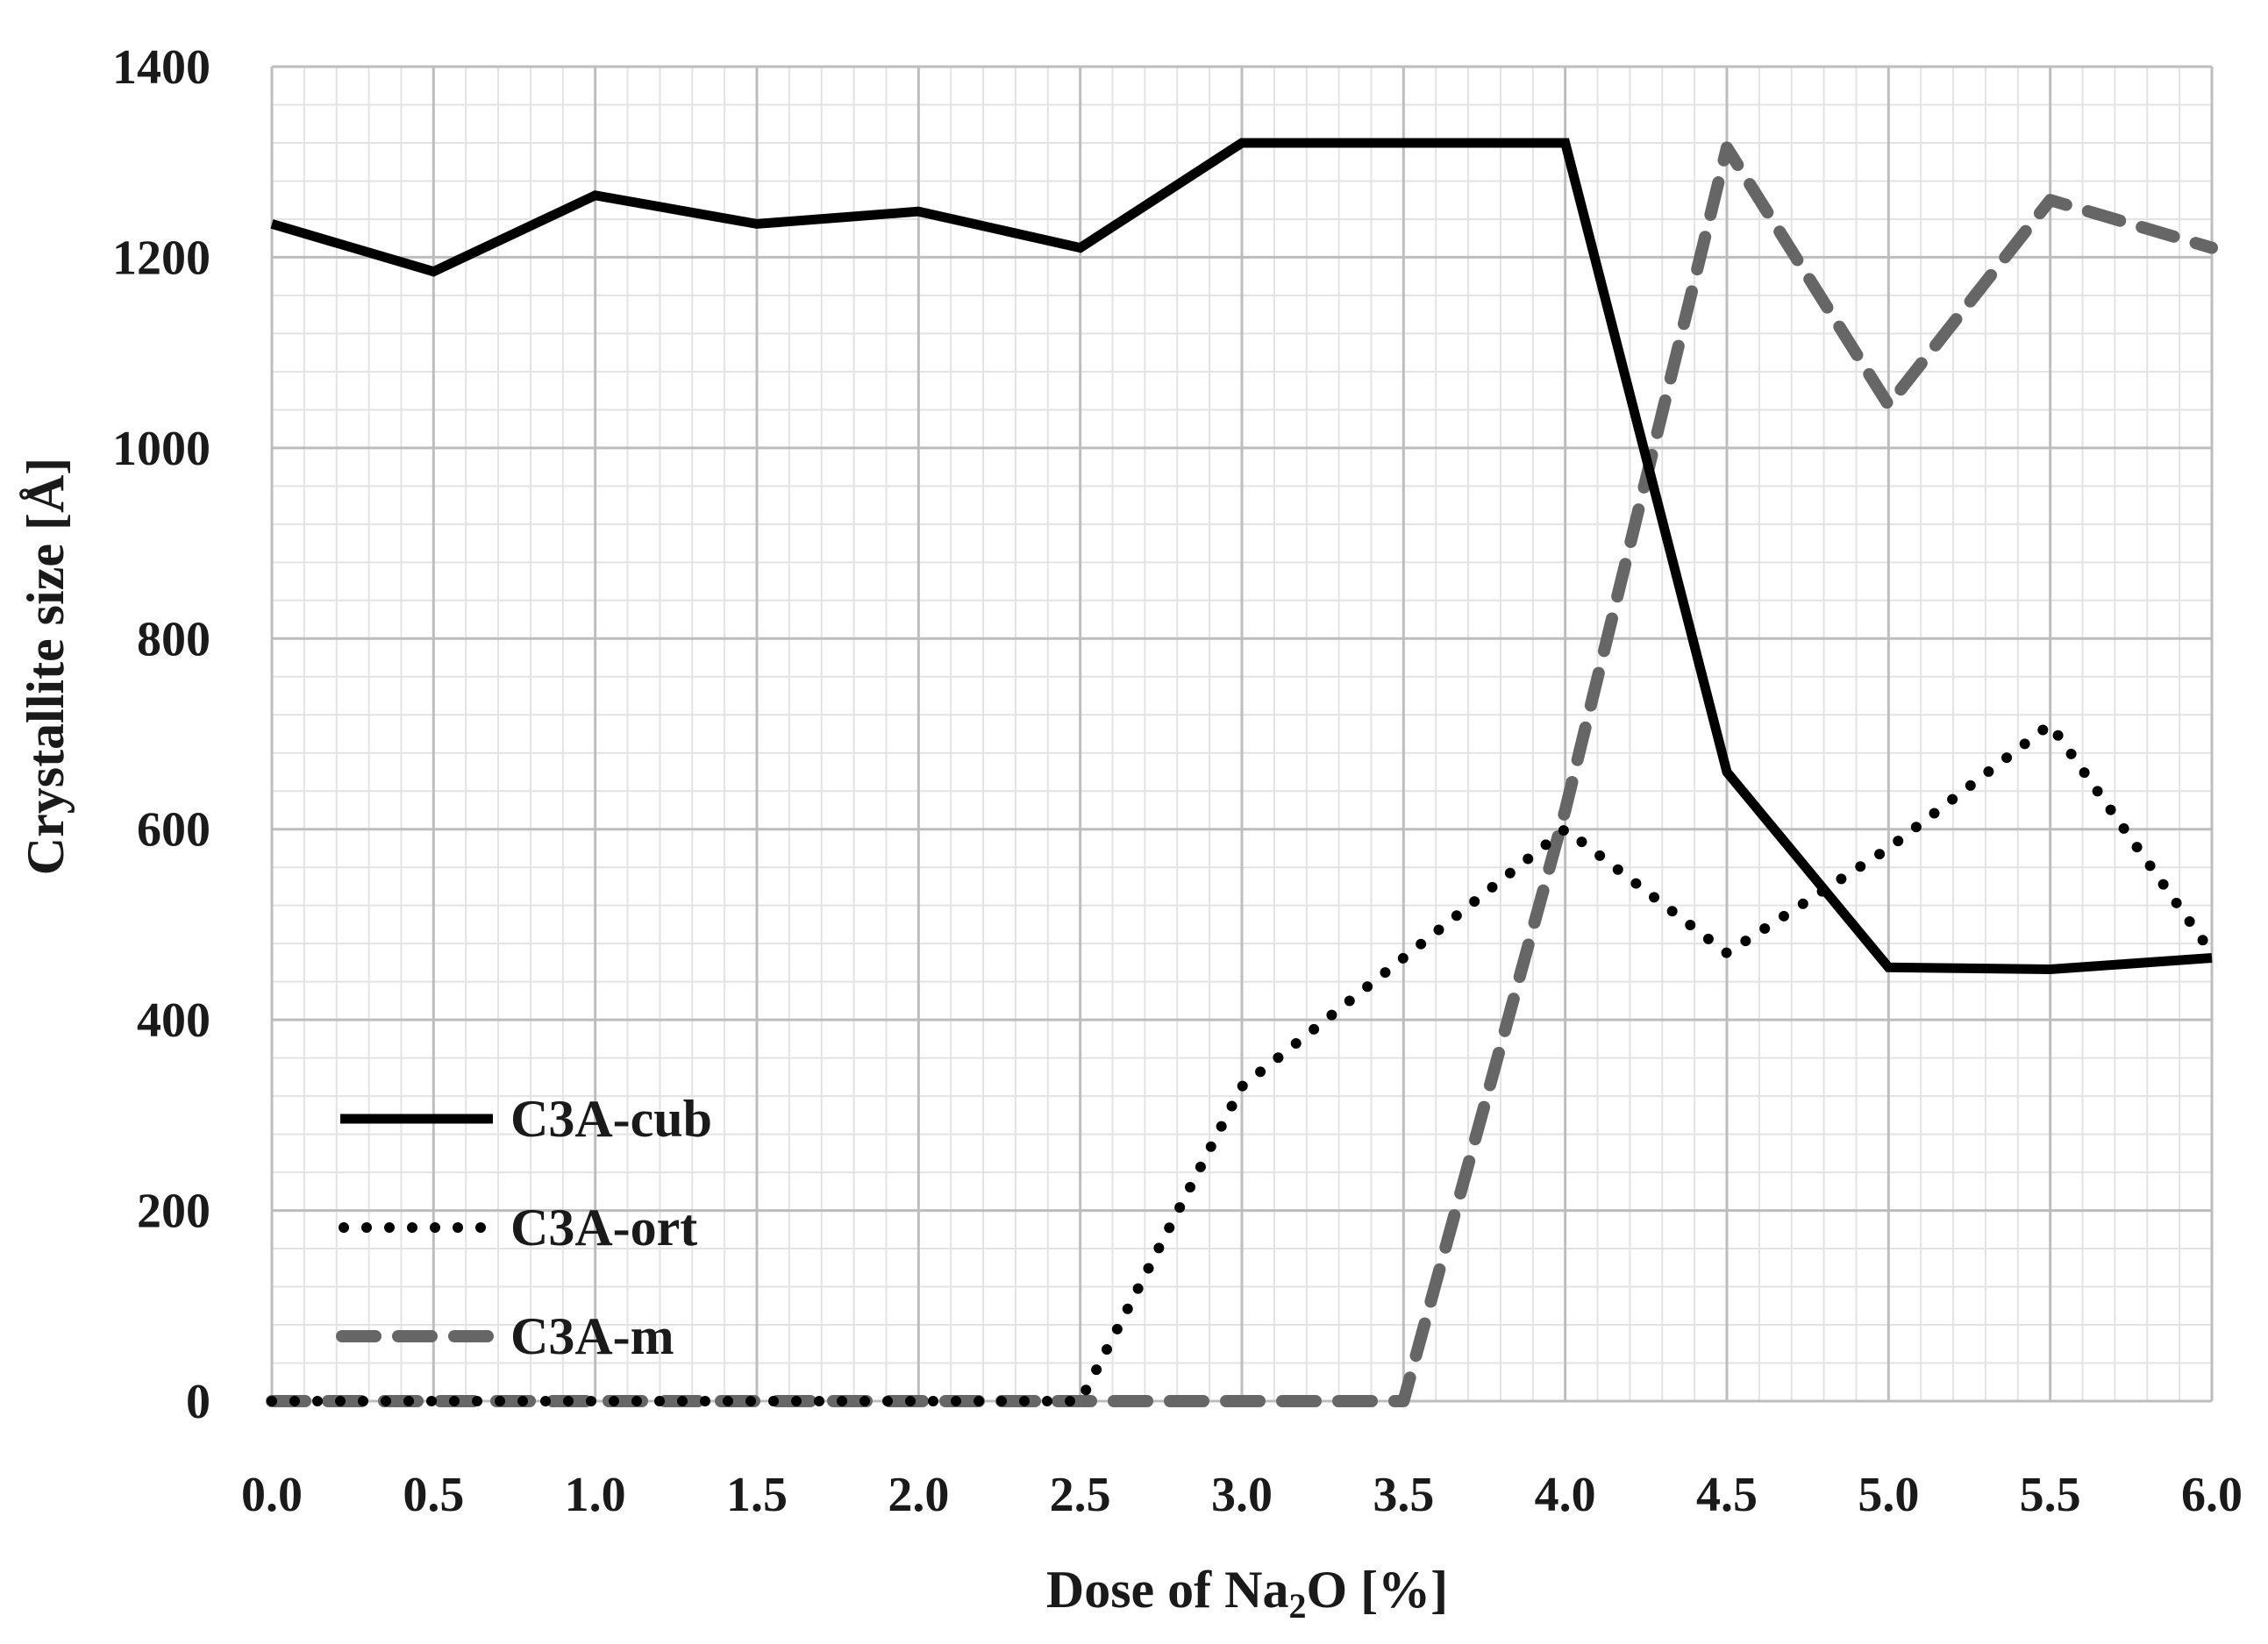 This screenshot has width=2268, height=1644. I want to click on x-axis-title-subscript: 2, so click(1297, 1606).